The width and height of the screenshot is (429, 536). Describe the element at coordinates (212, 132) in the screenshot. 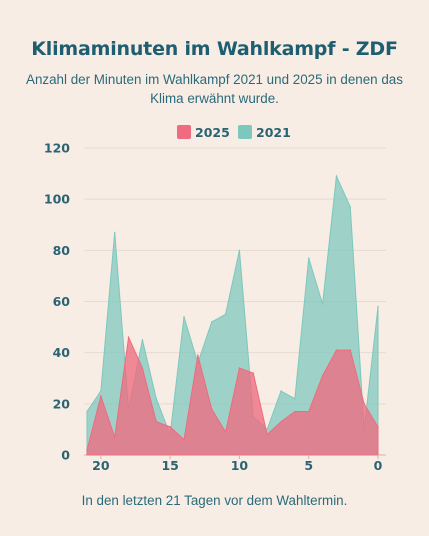

I see `legend-label-2025: 2025` at that location.